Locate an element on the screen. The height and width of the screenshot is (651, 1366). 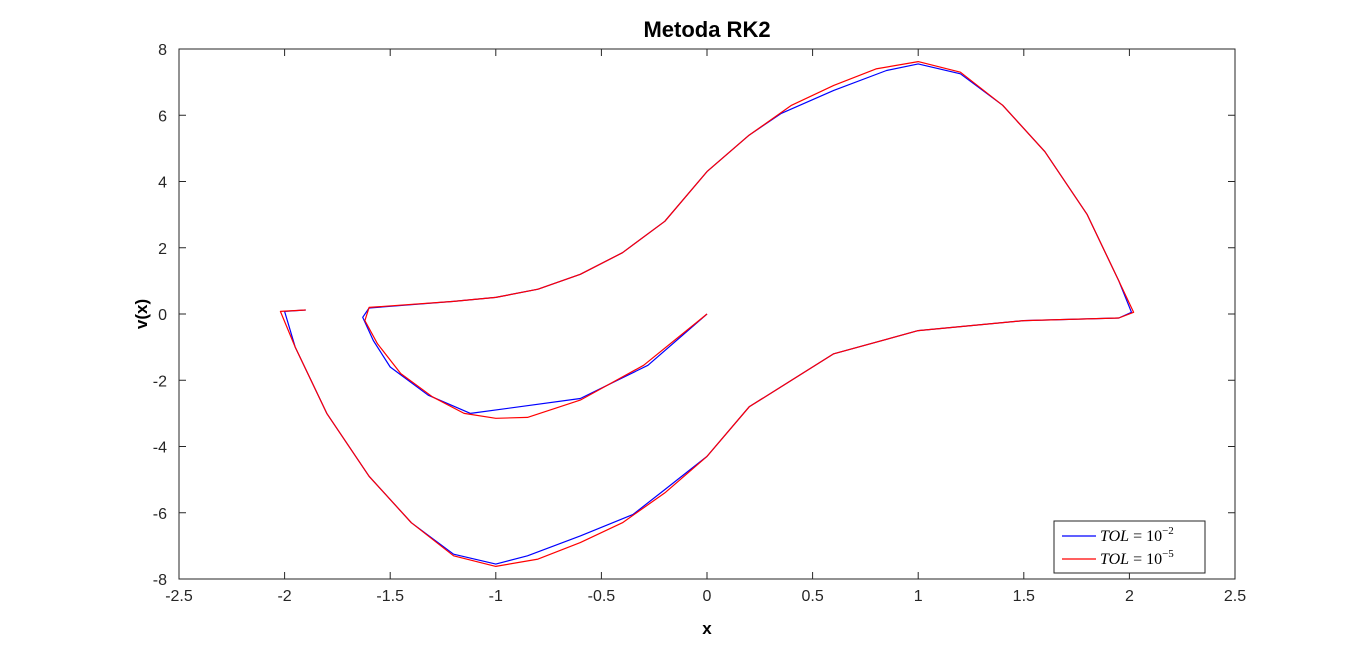
x-tick-label: 2.5 is located at coordinates (1235, 596).